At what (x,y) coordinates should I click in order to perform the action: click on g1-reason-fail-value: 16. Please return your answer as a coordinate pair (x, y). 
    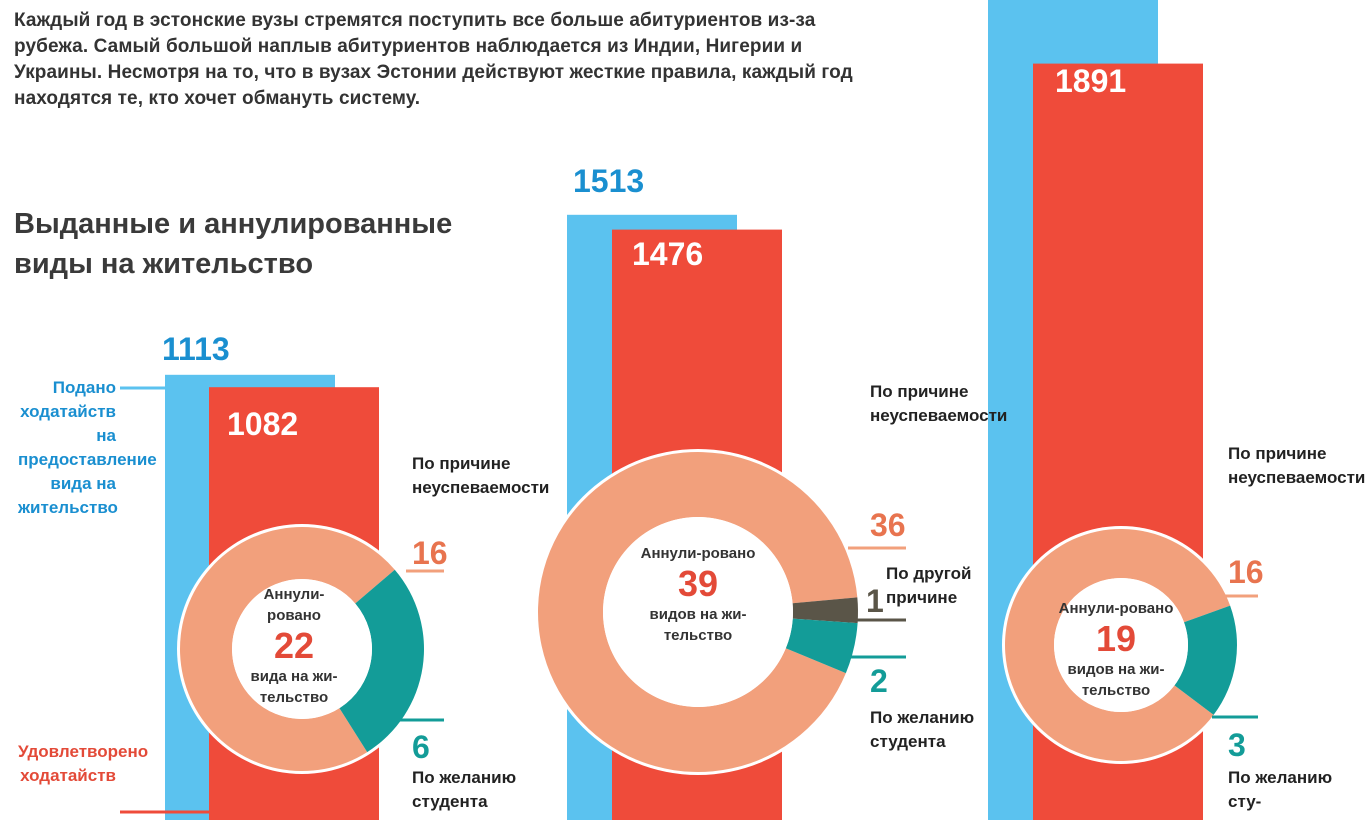
    Looking at the image, I should click on (430, 553).